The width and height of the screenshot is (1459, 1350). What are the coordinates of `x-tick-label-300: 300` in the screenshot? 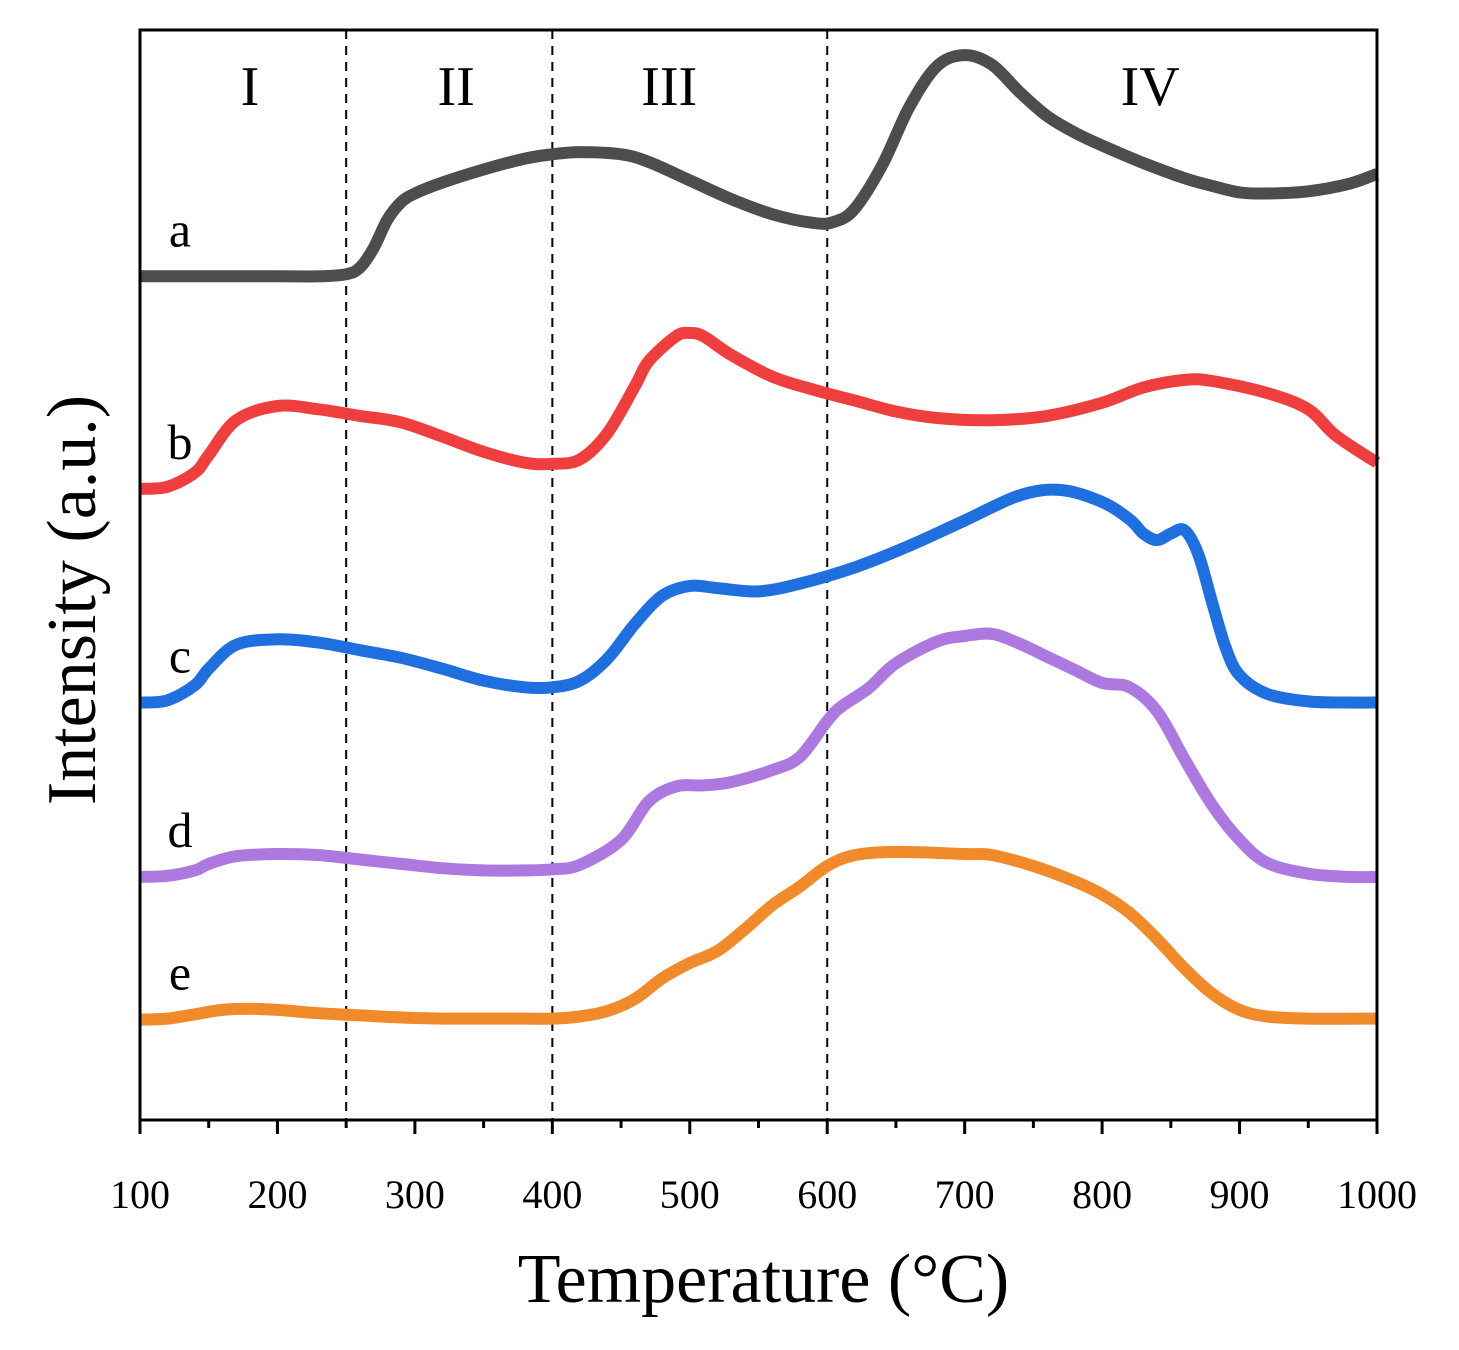 It's located at (415, 1194).